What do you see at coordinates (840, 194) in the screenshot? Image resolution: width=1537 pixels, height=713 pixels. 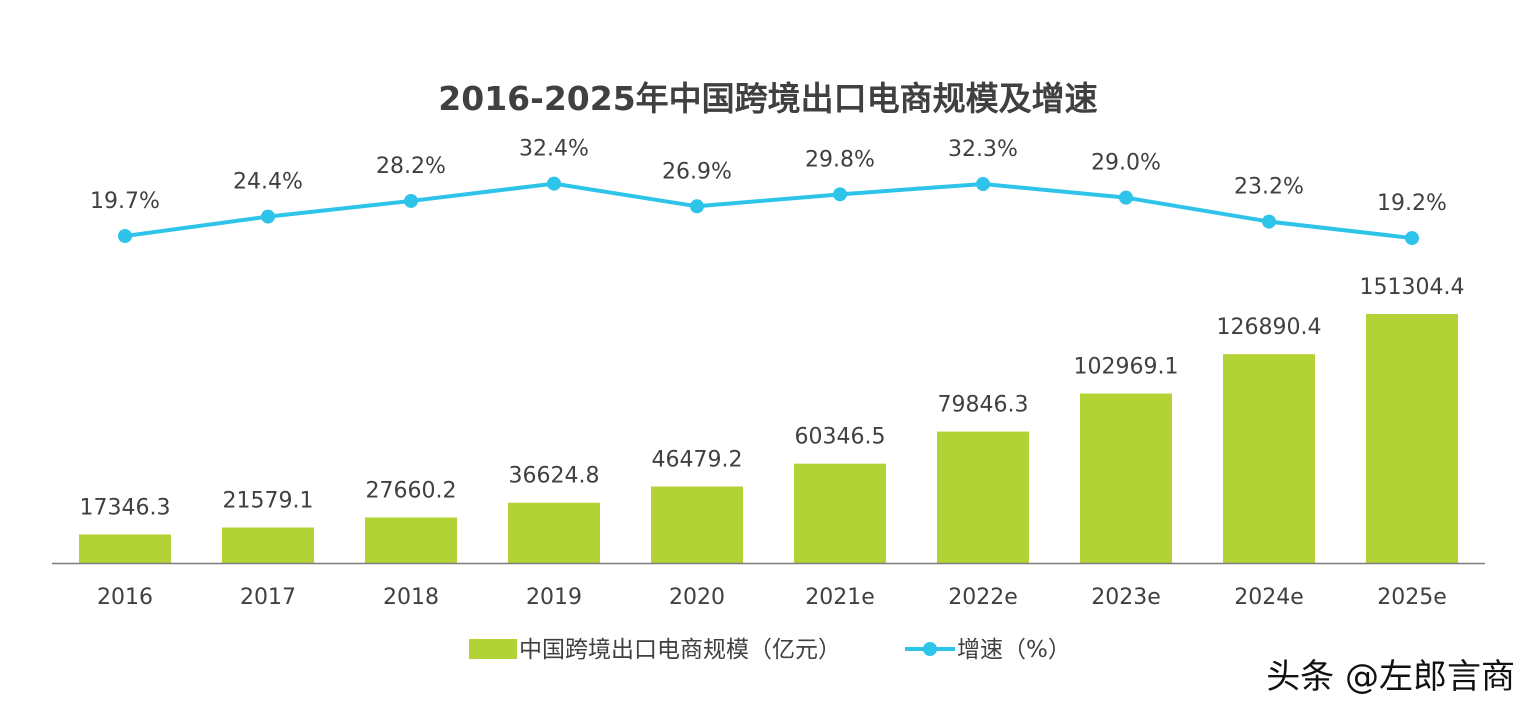 I see `growth-point-2021e` at bounding box center [840, 194].